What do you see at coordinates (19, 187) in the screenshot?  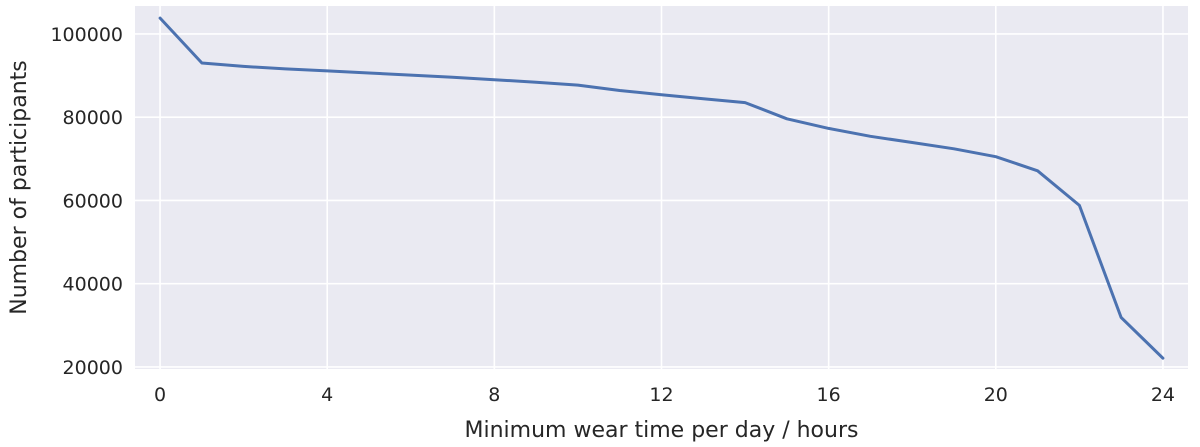 I see `y-axis-label: Number of participants` at bounding box center [19, 187].